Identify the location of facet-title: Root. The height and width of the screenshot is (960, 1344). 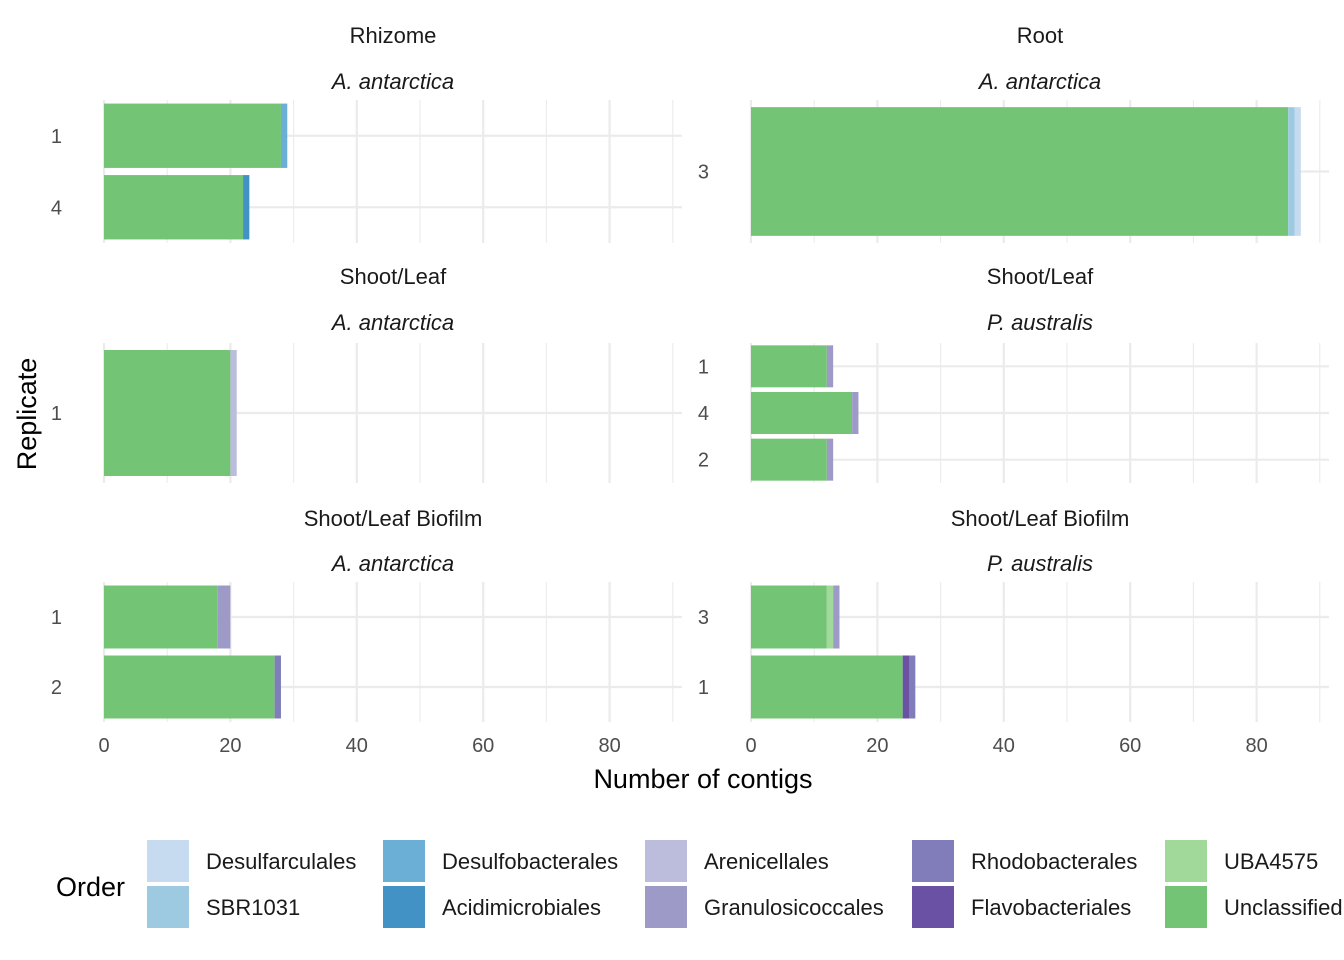
(1040, 35).